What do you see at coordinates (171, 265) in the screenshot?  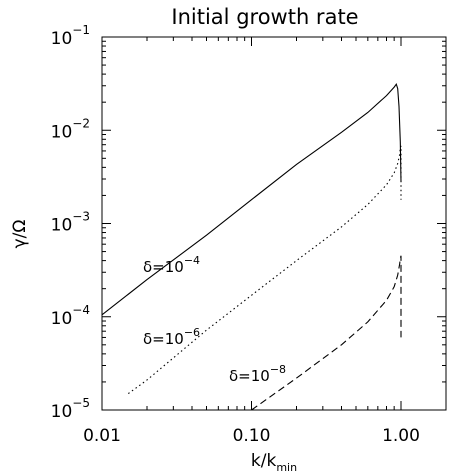 I see `delta-annotation: δ=10−4` at bounding box center [171, 265].